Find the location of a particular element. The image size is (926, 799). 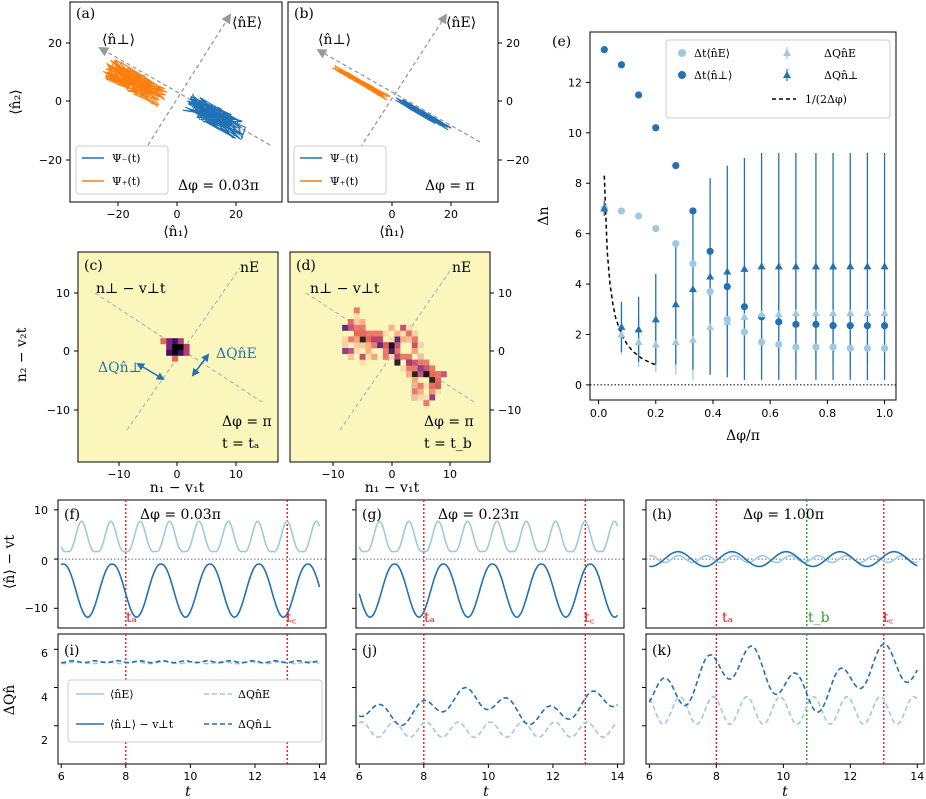

f-ylabel: ⟨n̂⟩ − vt is located at coordinates (10, 562).